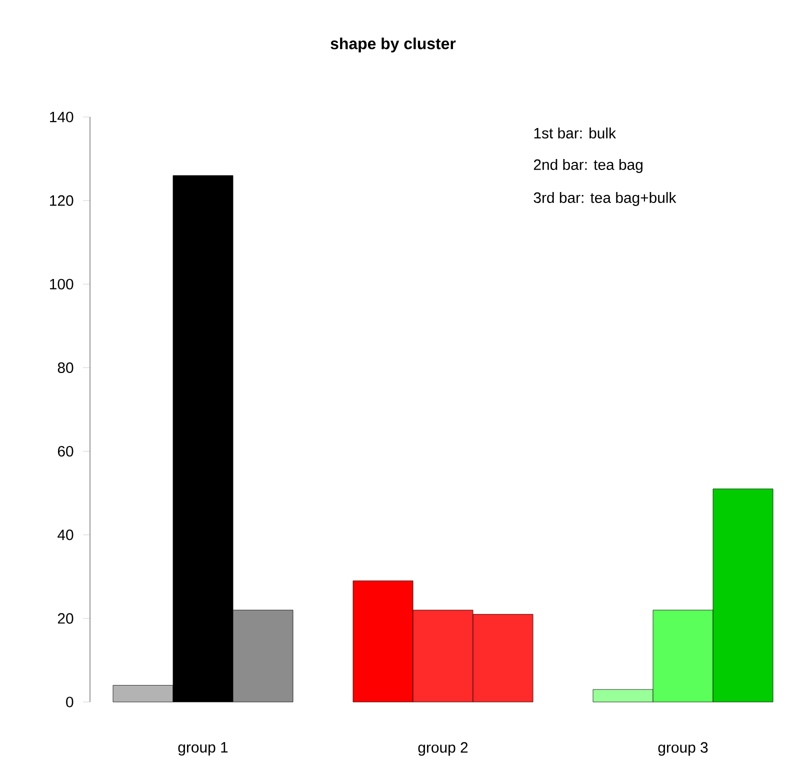 Image resolution: width=786 pixels, height=775 pixels. I want to click on y-tick-label: 0, so click(70, 702).